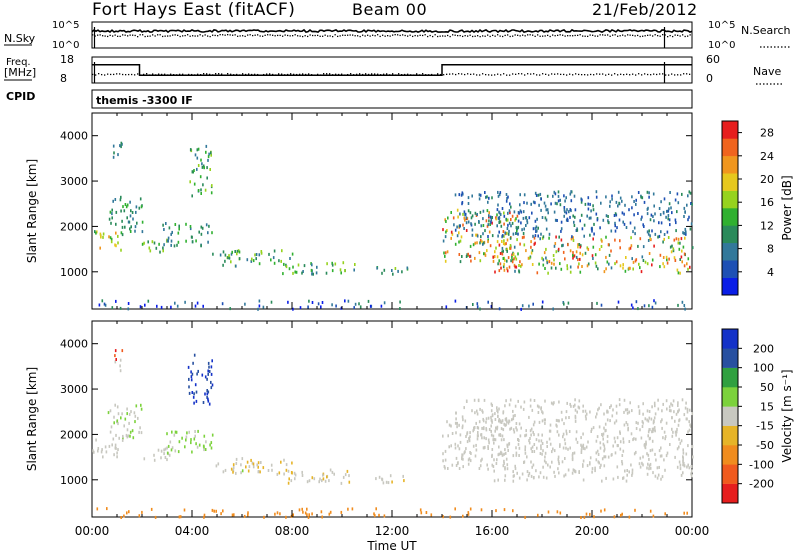  I want to click on freq-tick-low: 8, so click(63, 78).